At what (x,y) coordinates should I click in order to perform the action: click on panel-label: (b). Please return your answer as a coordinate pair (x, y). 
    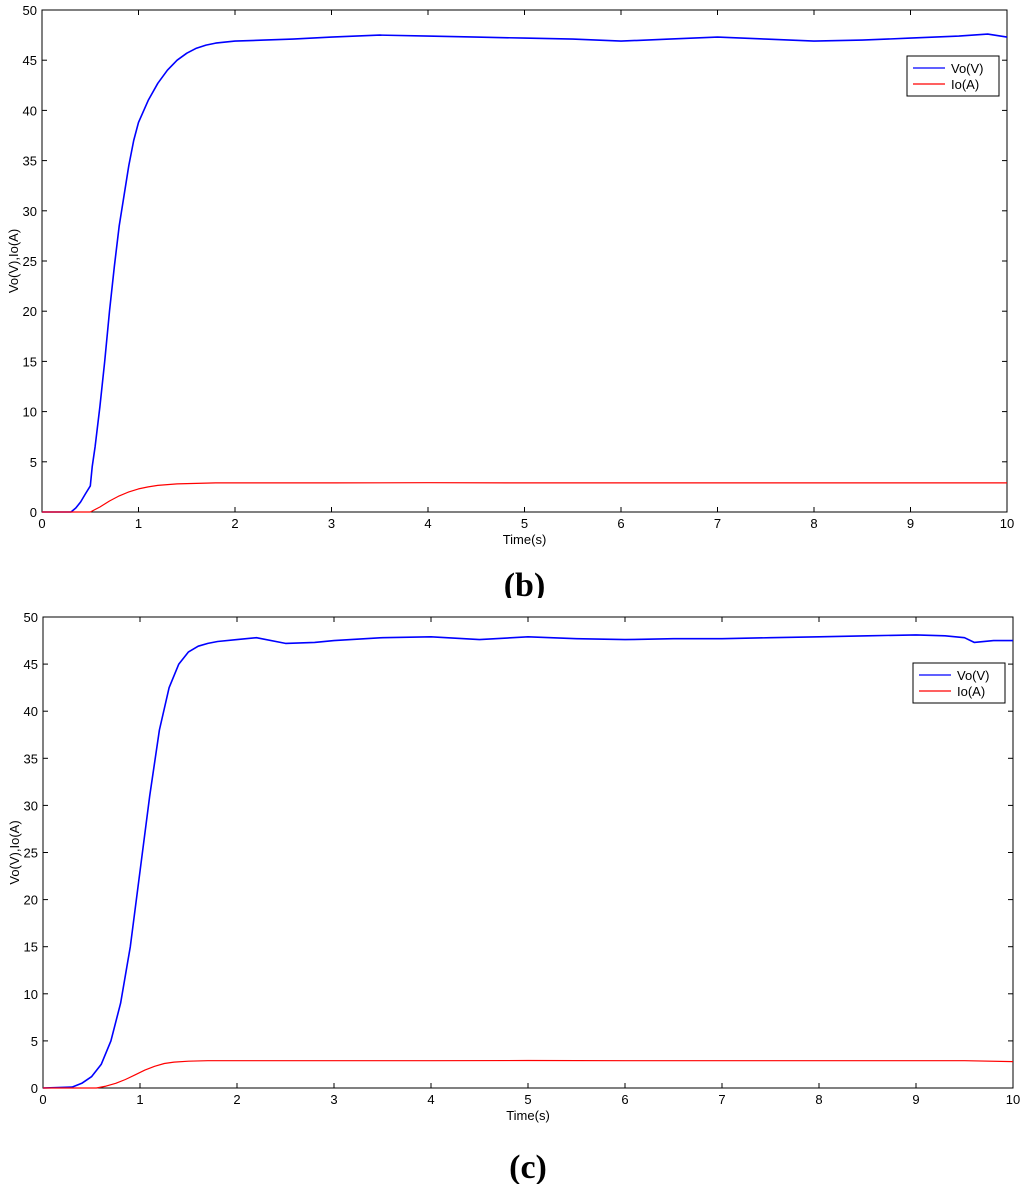
    Looking at the image, I should click on (525, 582).